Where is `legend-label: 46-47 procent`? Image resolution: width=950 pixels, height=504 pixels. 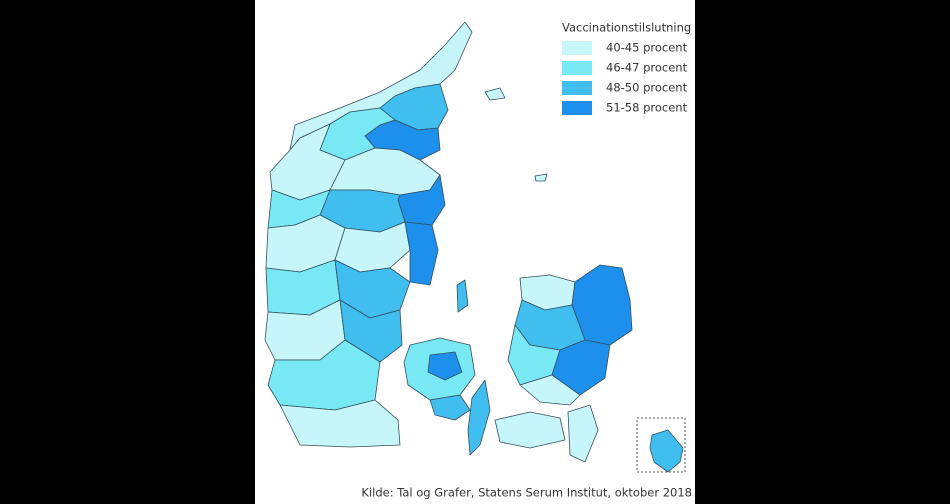
legend-label: 46-47 procent is located at coordinates (647, 68).